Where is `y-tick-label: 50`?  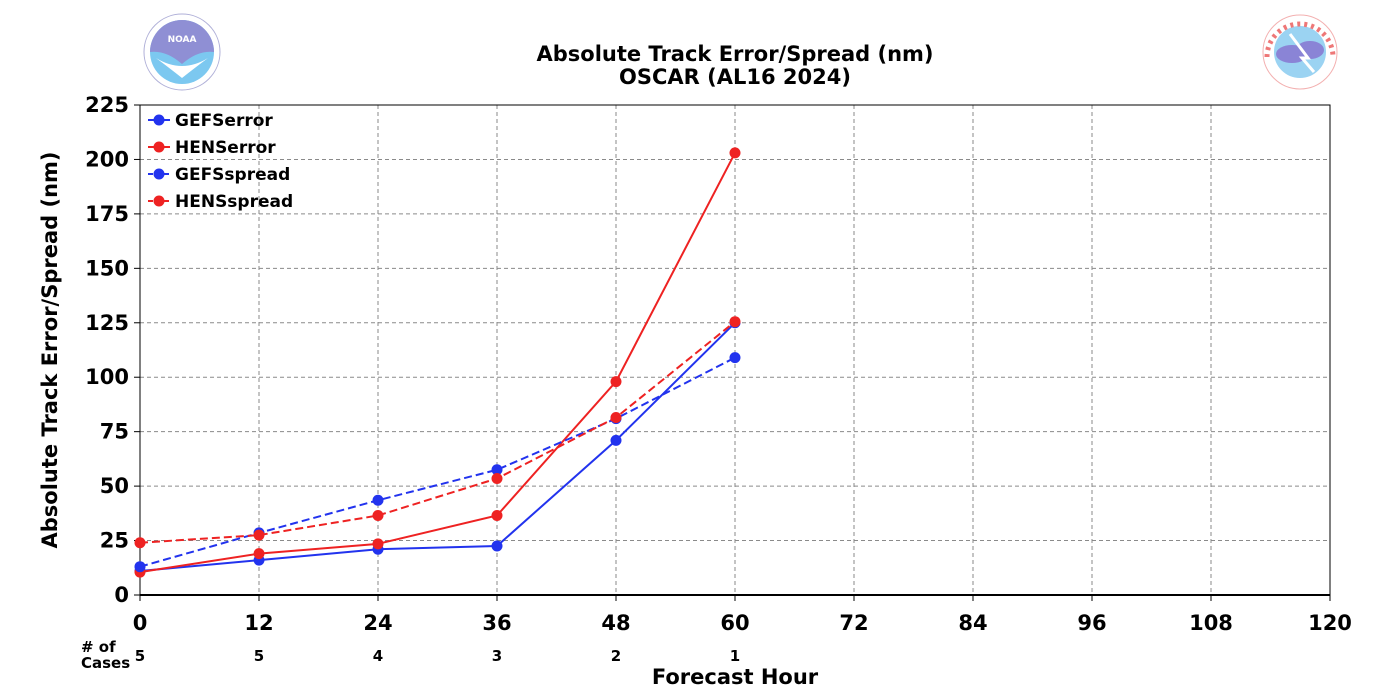
y-tick-label: 50 is located at coordinates (114, 486).